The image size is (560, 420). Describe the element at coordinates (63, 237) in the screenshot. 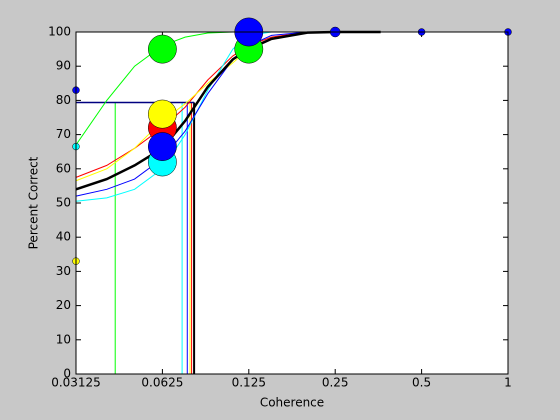

I see `y-tick-label: 40` at that location.